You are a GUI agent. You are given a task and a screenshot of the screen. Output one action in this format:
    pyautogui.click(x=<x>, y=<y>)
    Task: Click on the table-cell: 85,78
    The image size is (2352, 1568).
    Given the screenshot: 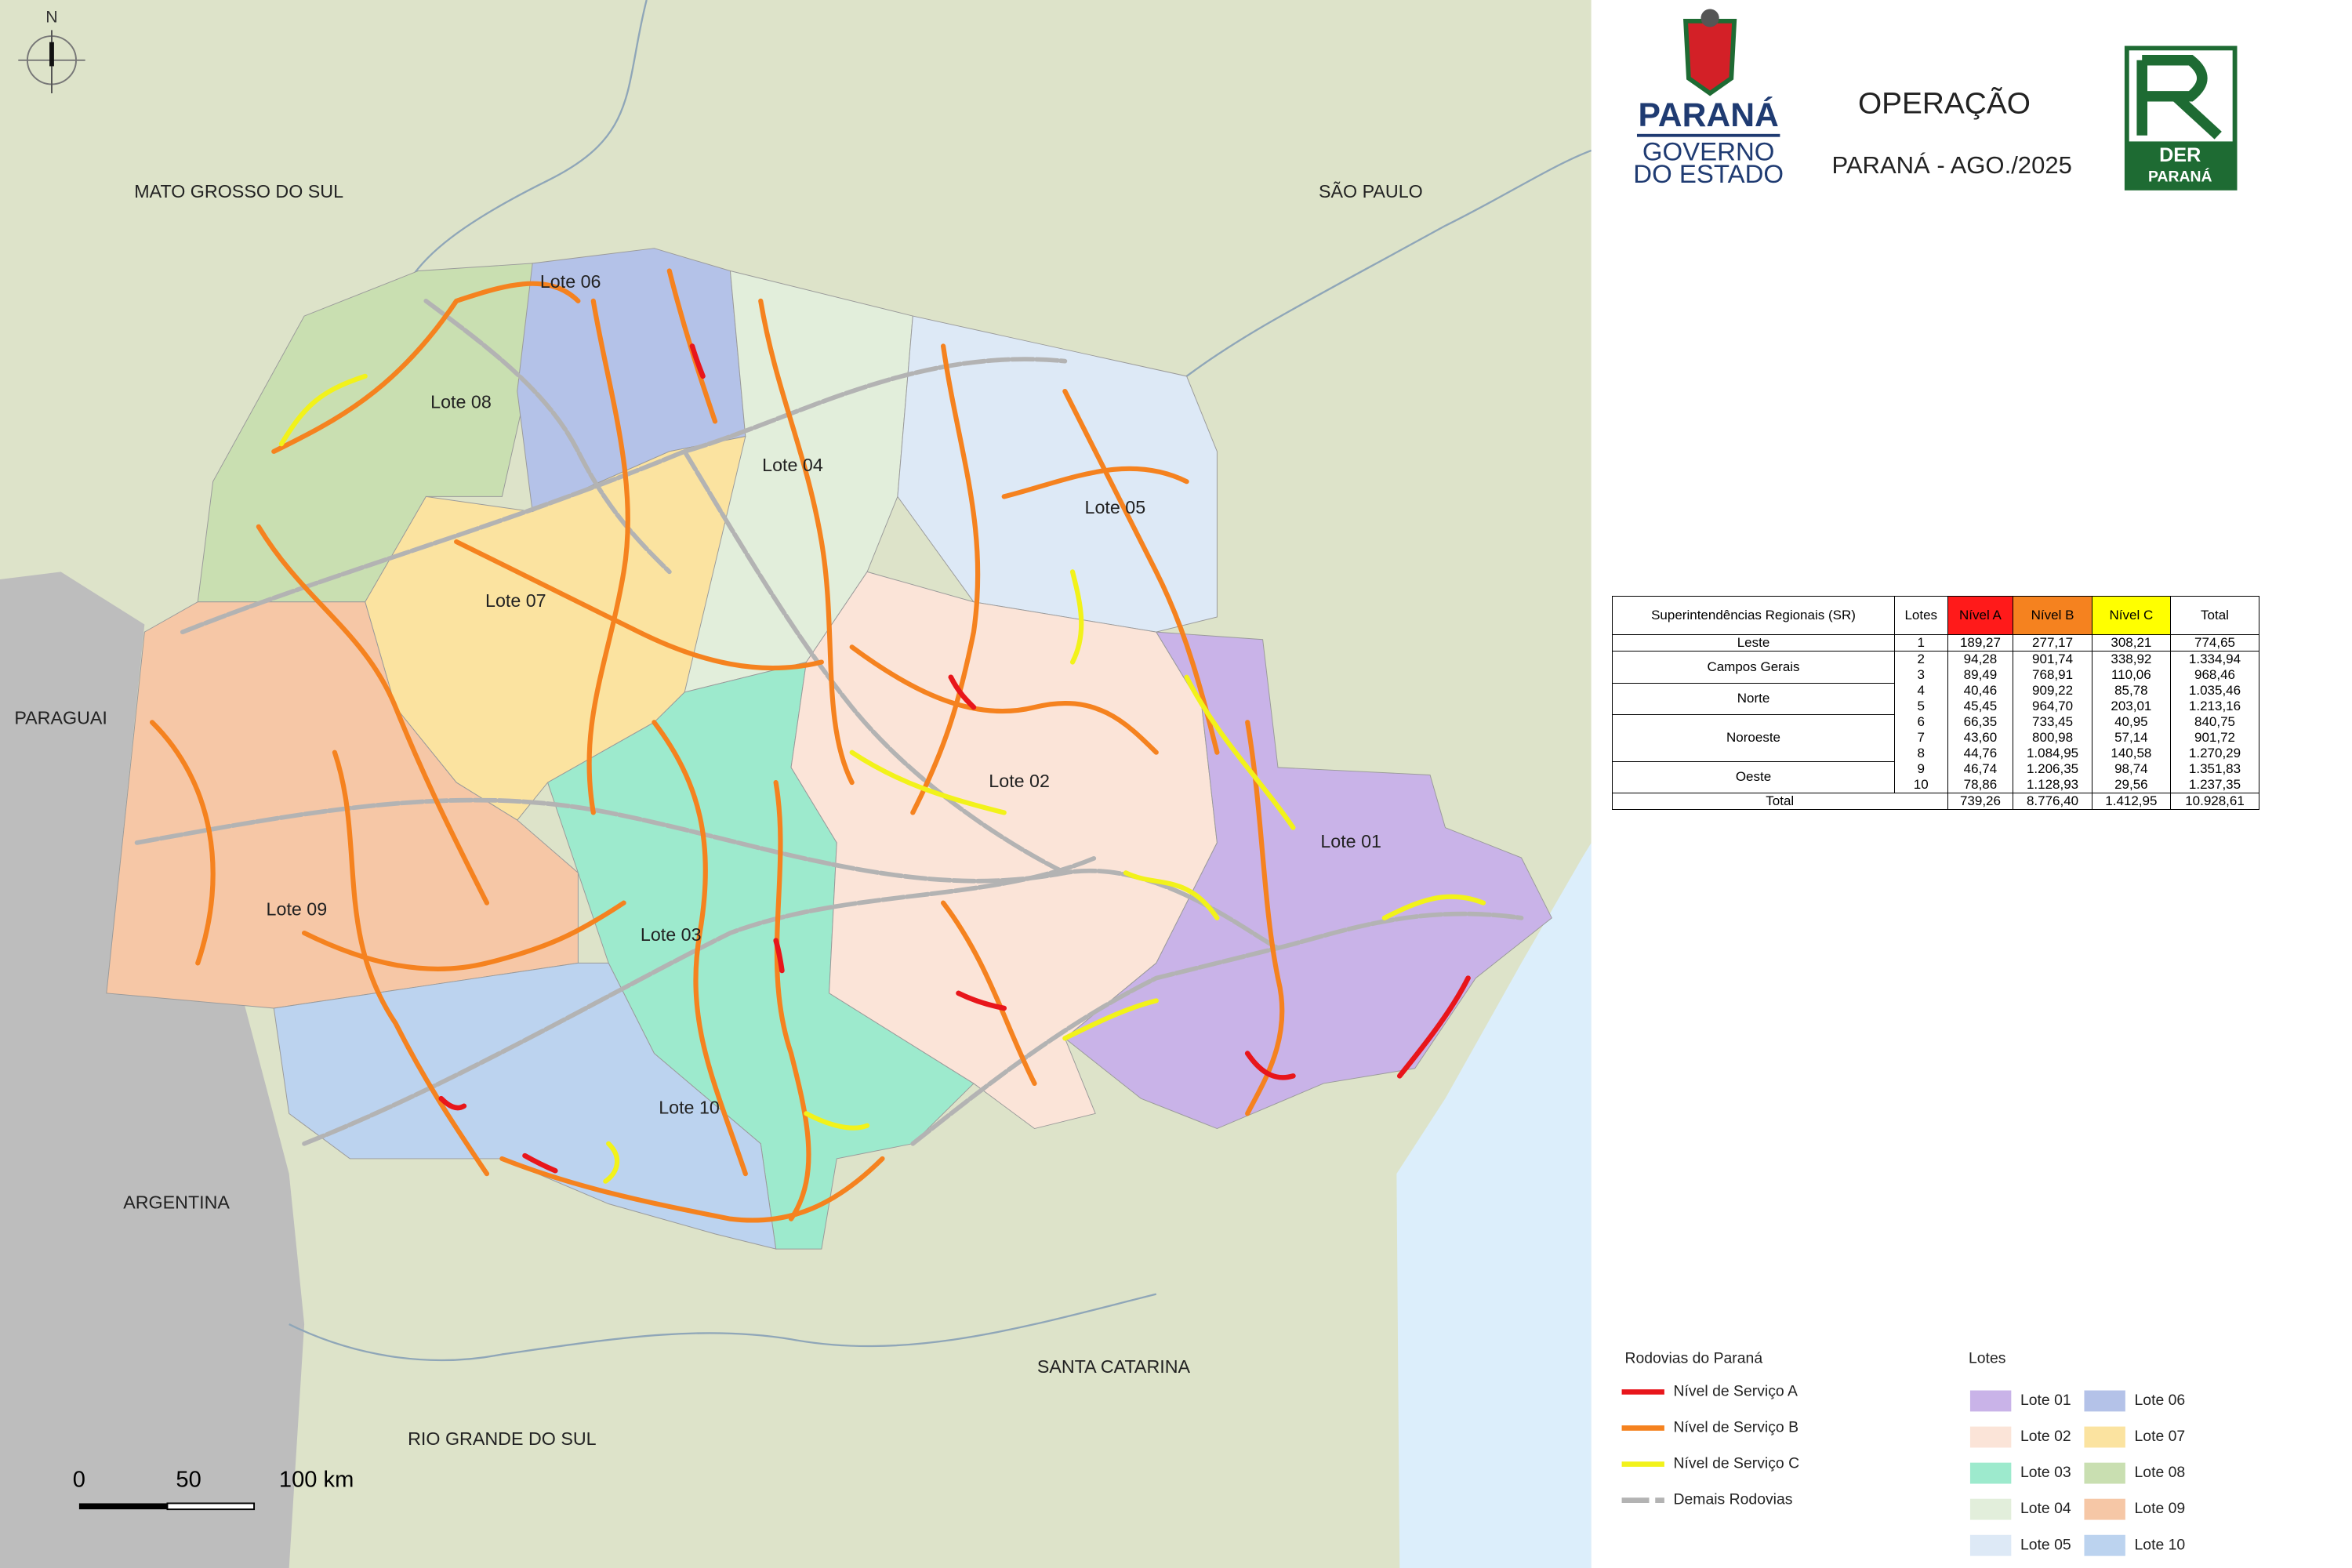 What is the action you would take?
    pyautogui.click(x=2131, y=691)
    